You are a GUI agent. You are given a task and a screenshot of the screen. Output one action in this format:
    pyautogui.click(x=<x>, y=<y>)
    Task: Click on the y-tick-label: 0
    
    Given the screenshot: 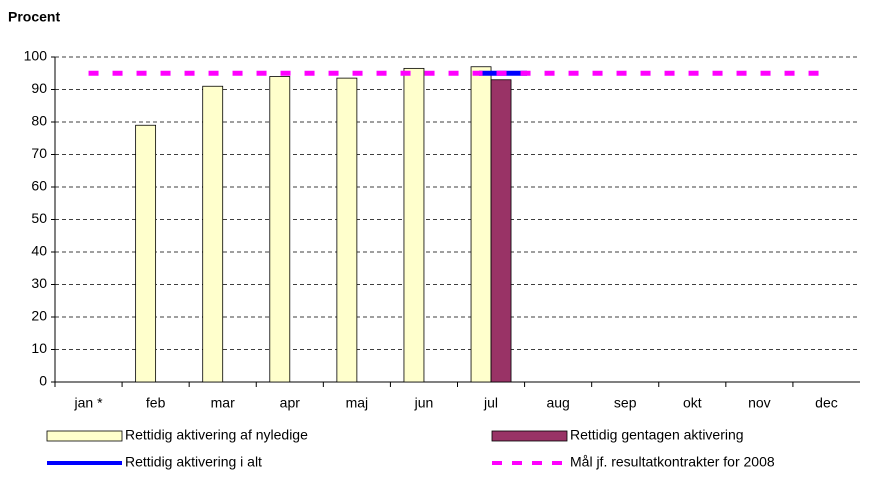 What is the action you would take?
    pyautogui.click(x=43, y=381)
    